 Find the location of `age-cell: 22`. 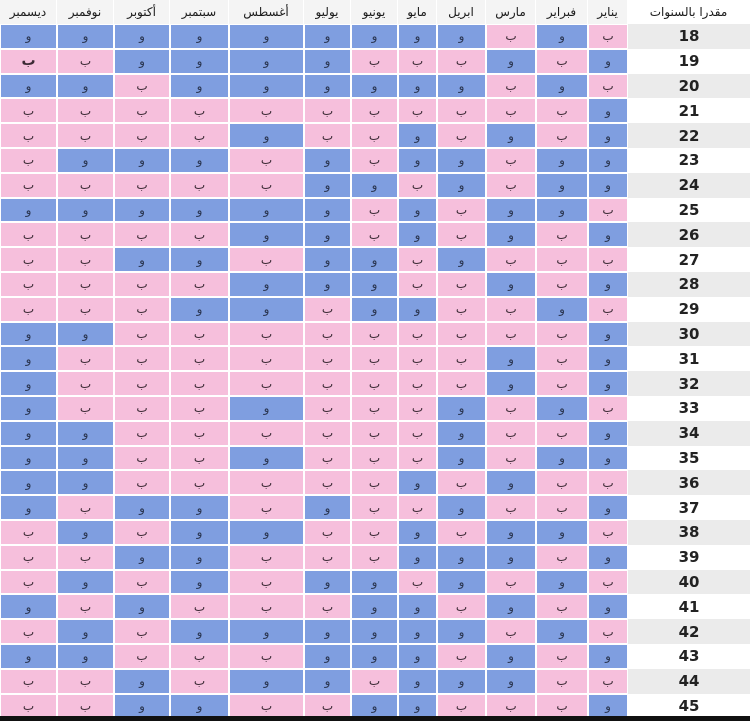

age-cell: 22 is located at coordinates (689, 135).